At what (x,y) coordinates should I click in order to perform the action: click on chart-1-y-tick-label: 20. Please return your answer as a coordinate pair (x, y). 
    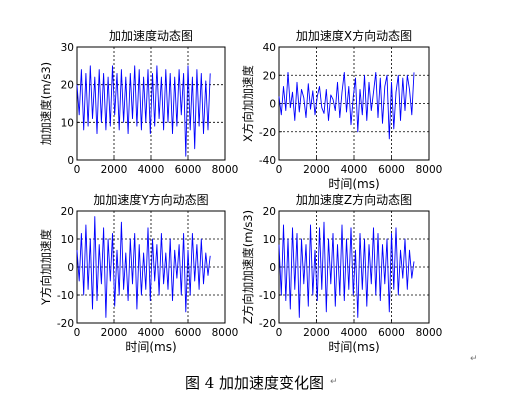
    Looking at the image, I should click on (67, 86).